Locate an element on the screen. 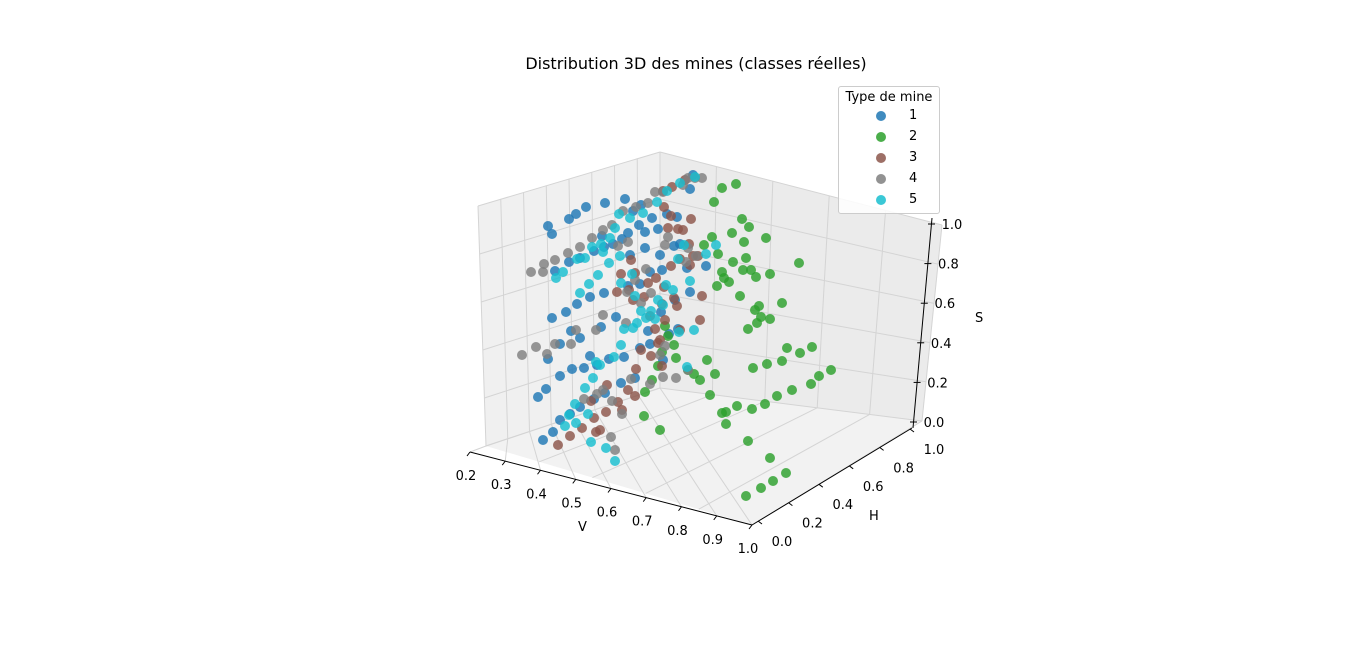  y-tick-label: 0.0 is located at coordinates (782, 542).